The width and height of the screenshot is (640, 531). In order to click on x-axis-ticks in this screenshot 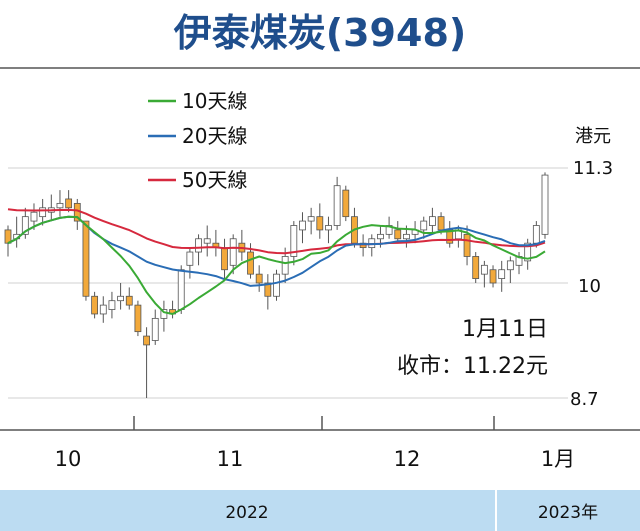, I will do `click(314, 423)`.